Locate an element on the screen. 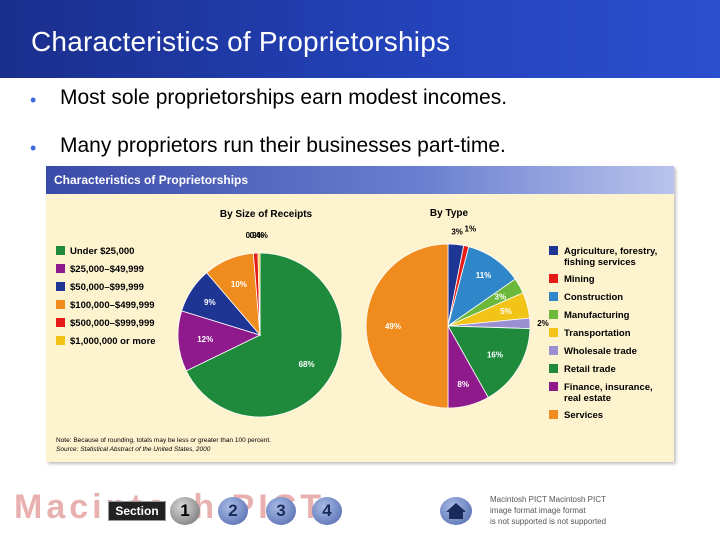 The width and height of the screenshot is (720, 540). legend-label: $1,000,000 or more is located at coordinates (113, 341).